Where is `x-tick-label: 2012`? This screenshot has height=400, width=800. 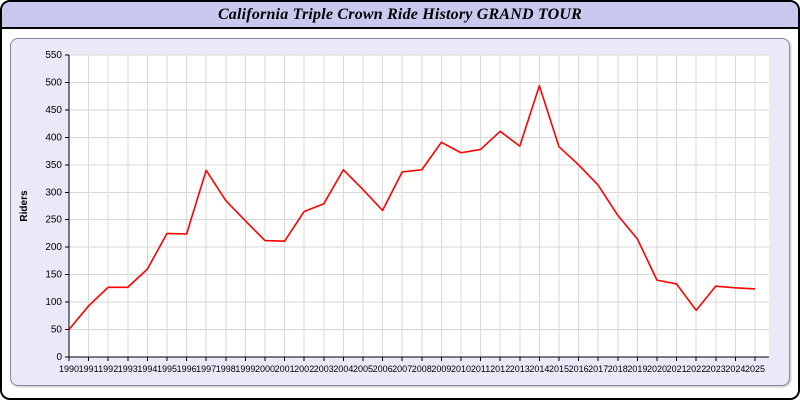 x-tick-label: 2012 is located at coordinates (500, 369).